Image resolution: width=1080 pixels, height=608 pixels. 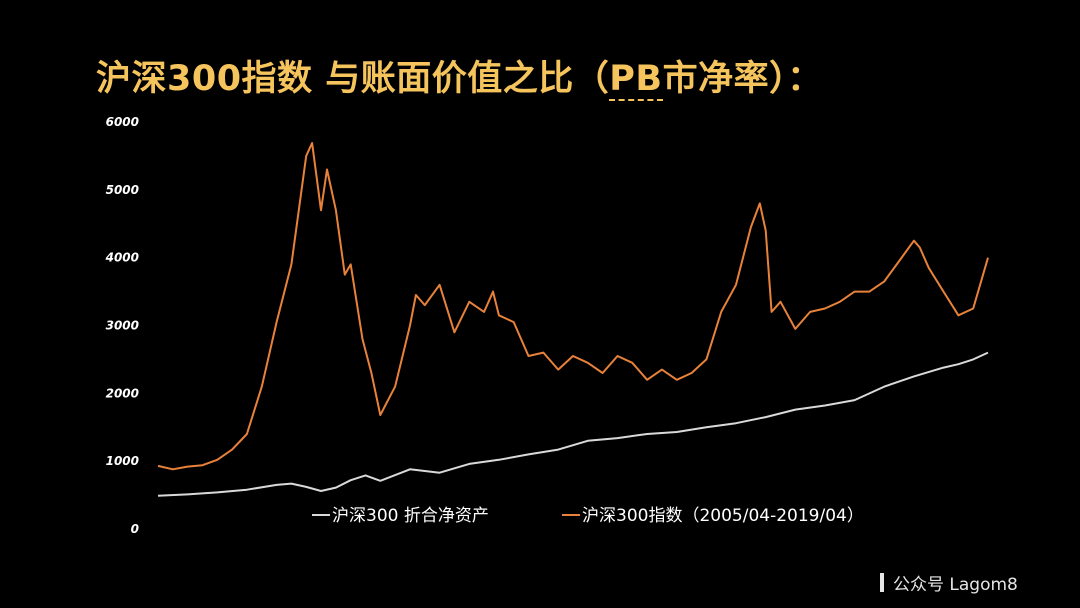 I want to click on y-tick-label: 1000, so click(x=122, y=461).